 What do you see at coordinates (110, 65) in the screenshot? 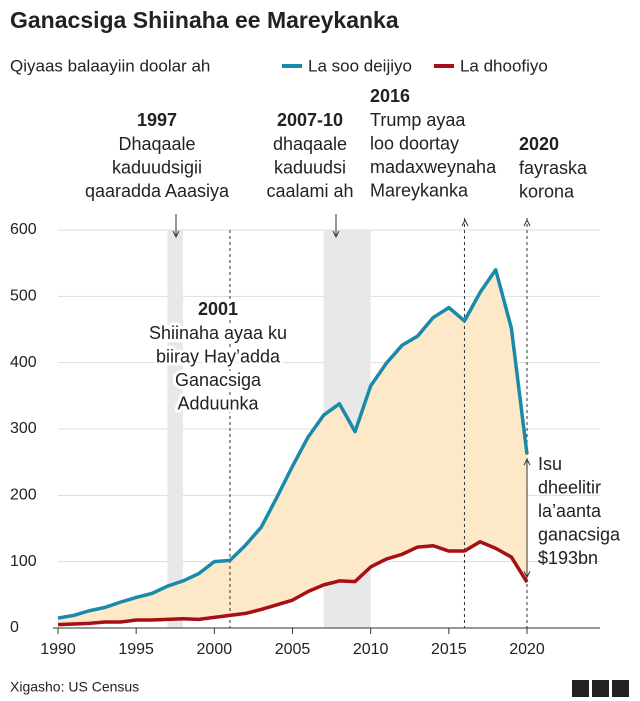
I see `subtitle: Qiyaas balaayiin doolar ah` at bounding box center [110, 65].